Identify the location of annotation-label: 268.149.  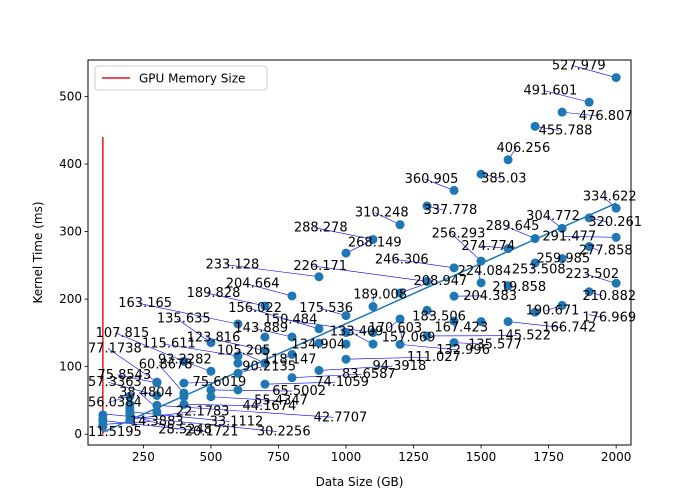
(375, 242).